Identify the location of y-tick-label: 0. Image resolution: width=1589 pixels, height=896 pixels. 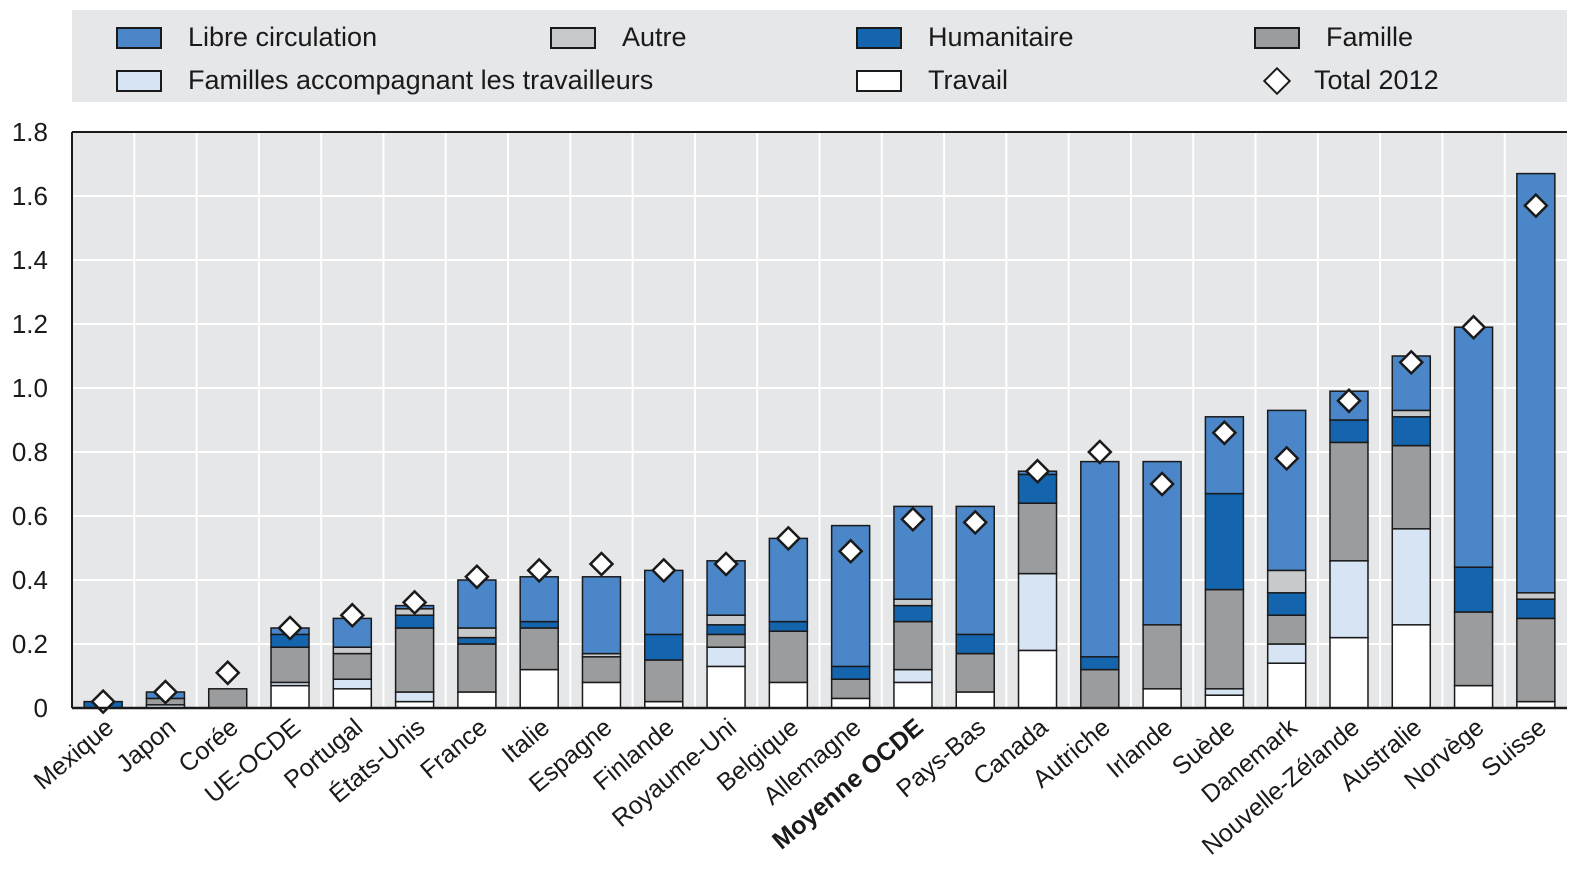
(41, 708).